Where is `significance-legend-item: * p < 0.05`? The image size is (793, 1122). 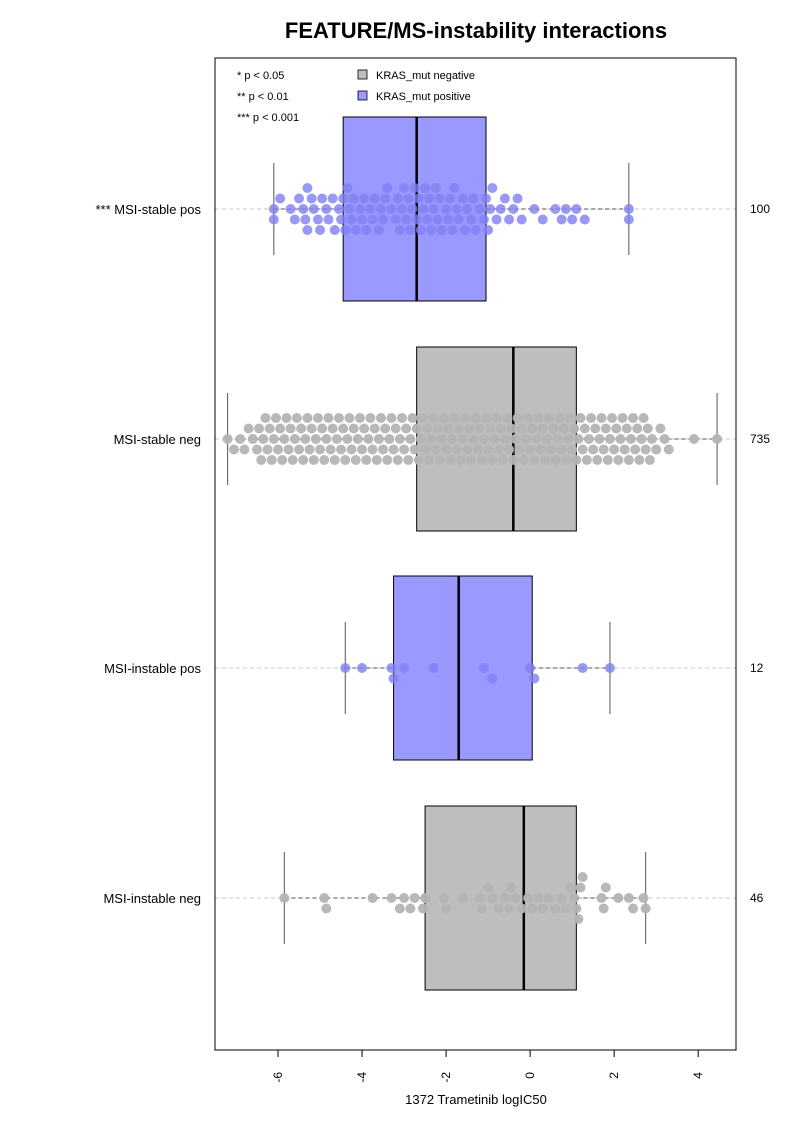
significance-legend-item: * p < 0.05 is located at coordinates (260, 76).